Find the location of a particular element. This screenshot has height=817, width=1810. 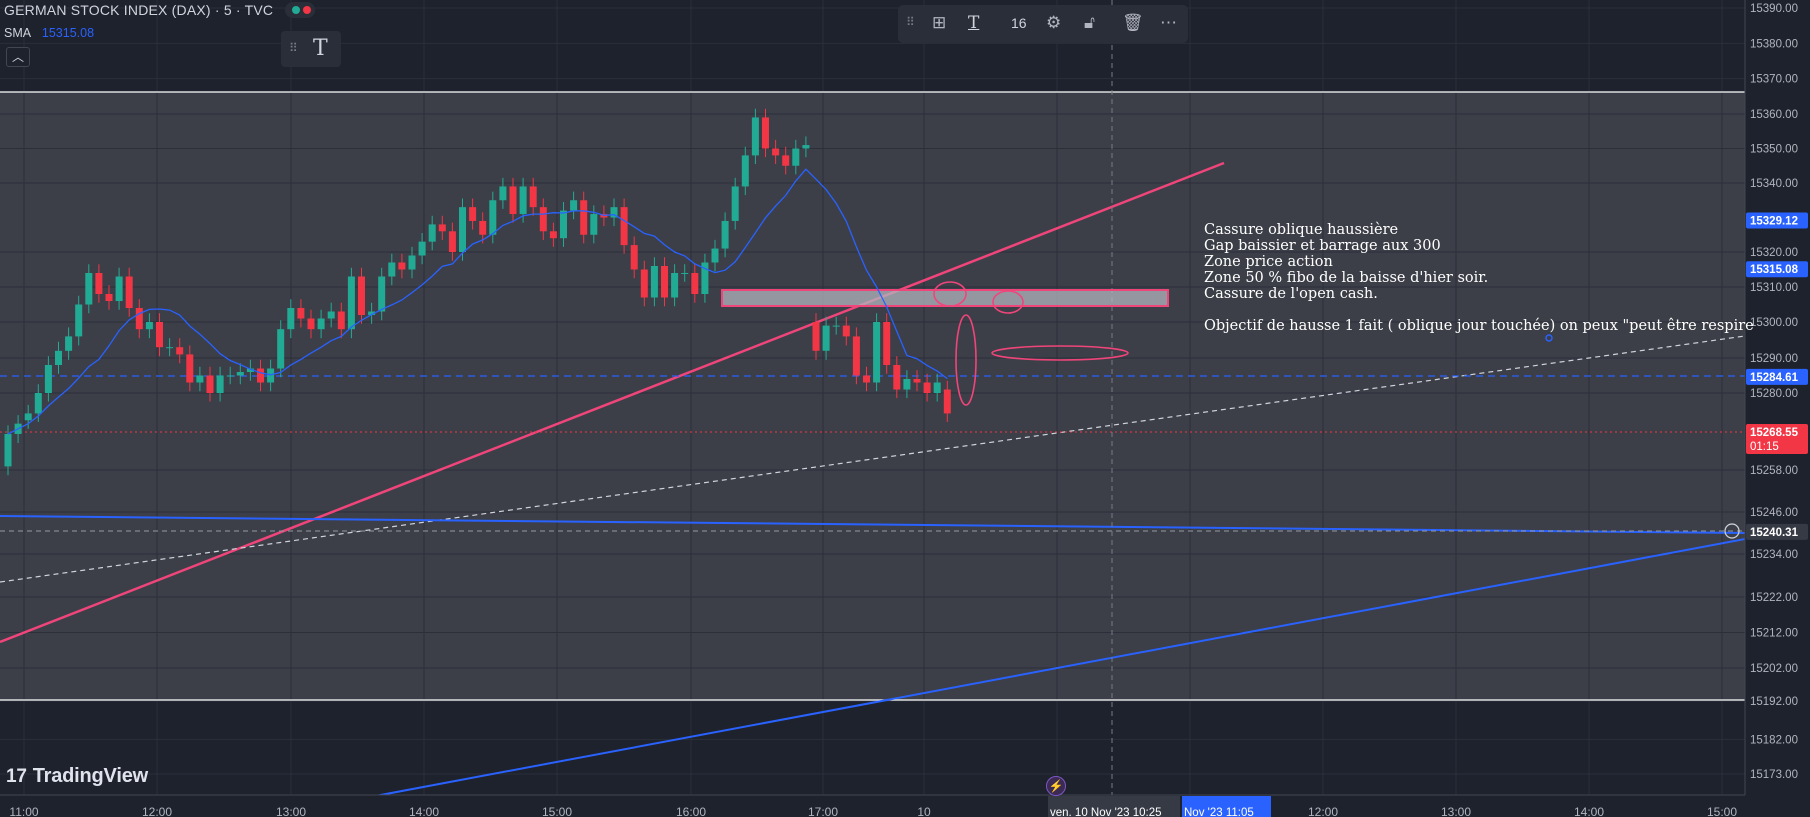

template-icon: ⊞ is located at coordinates (939, 22).